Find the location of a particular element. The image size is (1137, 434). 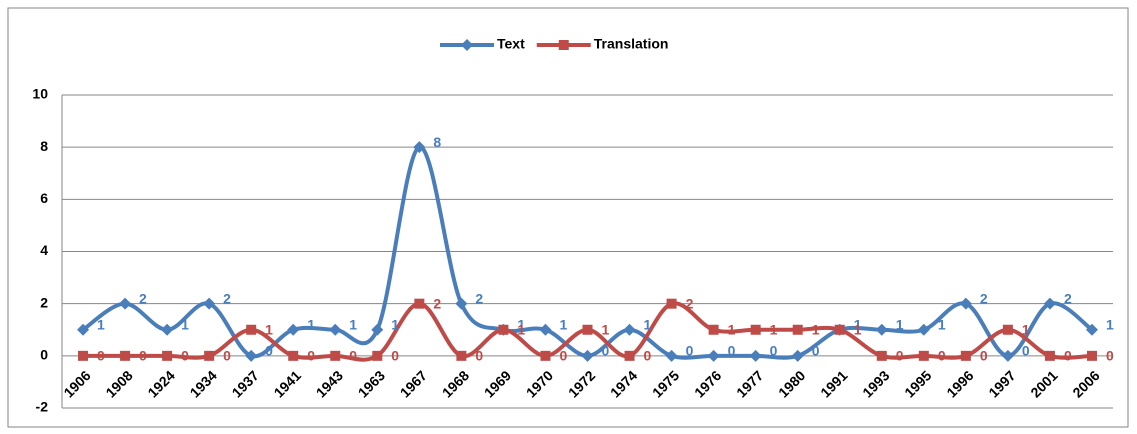

legend-label: Text is located at coordinates (511, 44).